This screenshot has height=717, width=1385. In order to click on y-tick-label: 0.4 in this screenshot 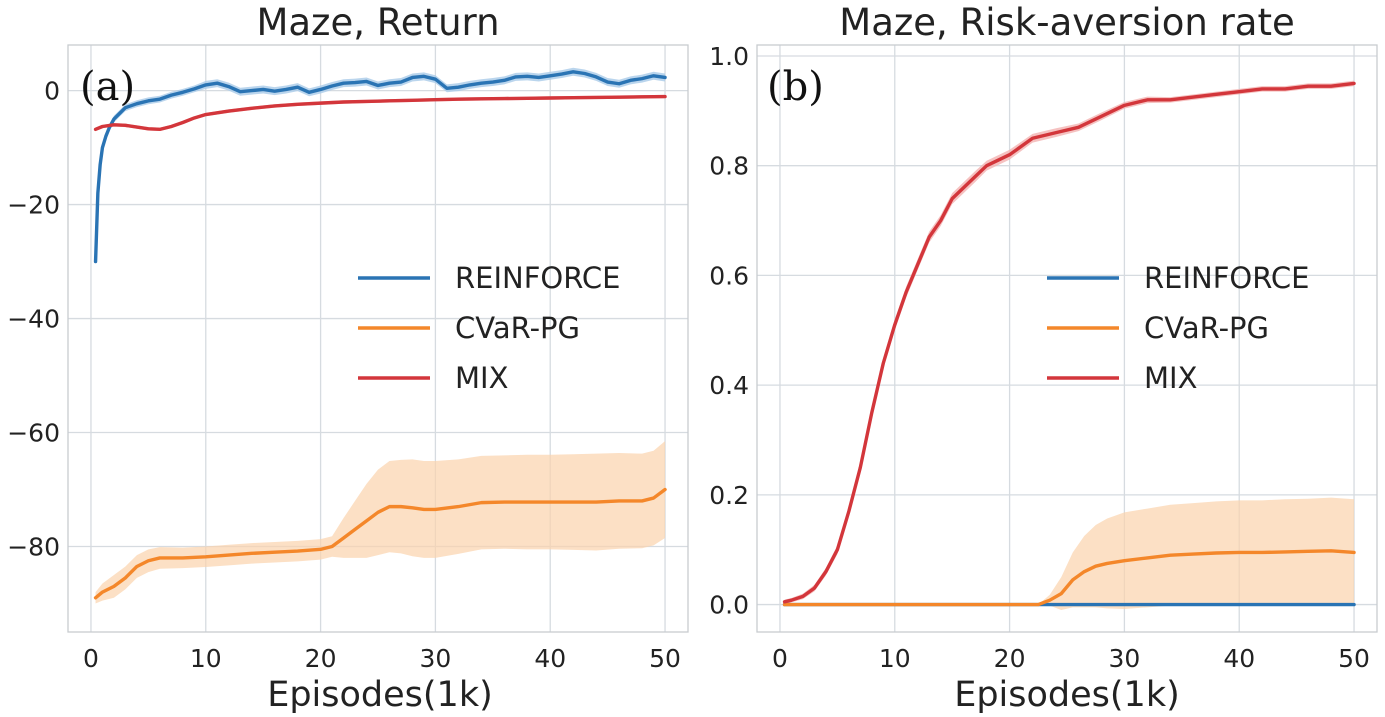, I will do `click(729, 385)`.